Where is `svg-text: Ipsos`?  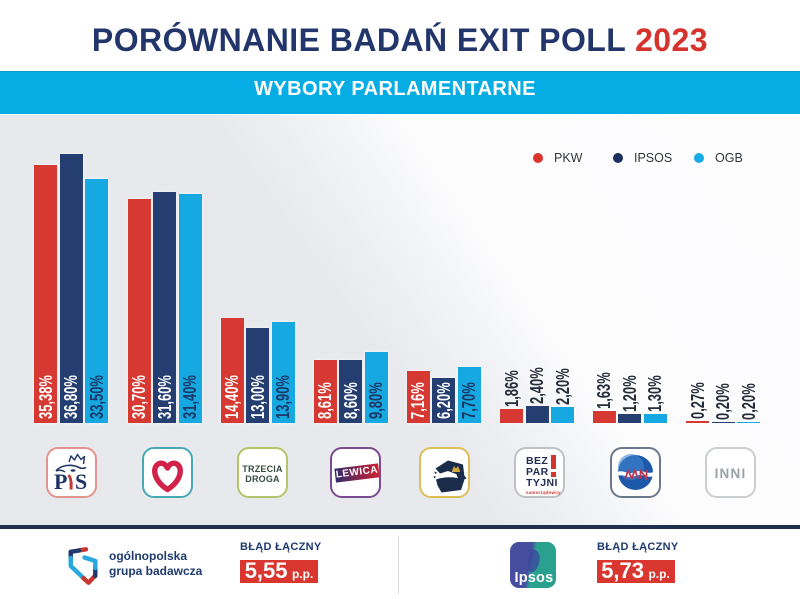
svg-text: Ipsos is located at coordinates (534, 578).